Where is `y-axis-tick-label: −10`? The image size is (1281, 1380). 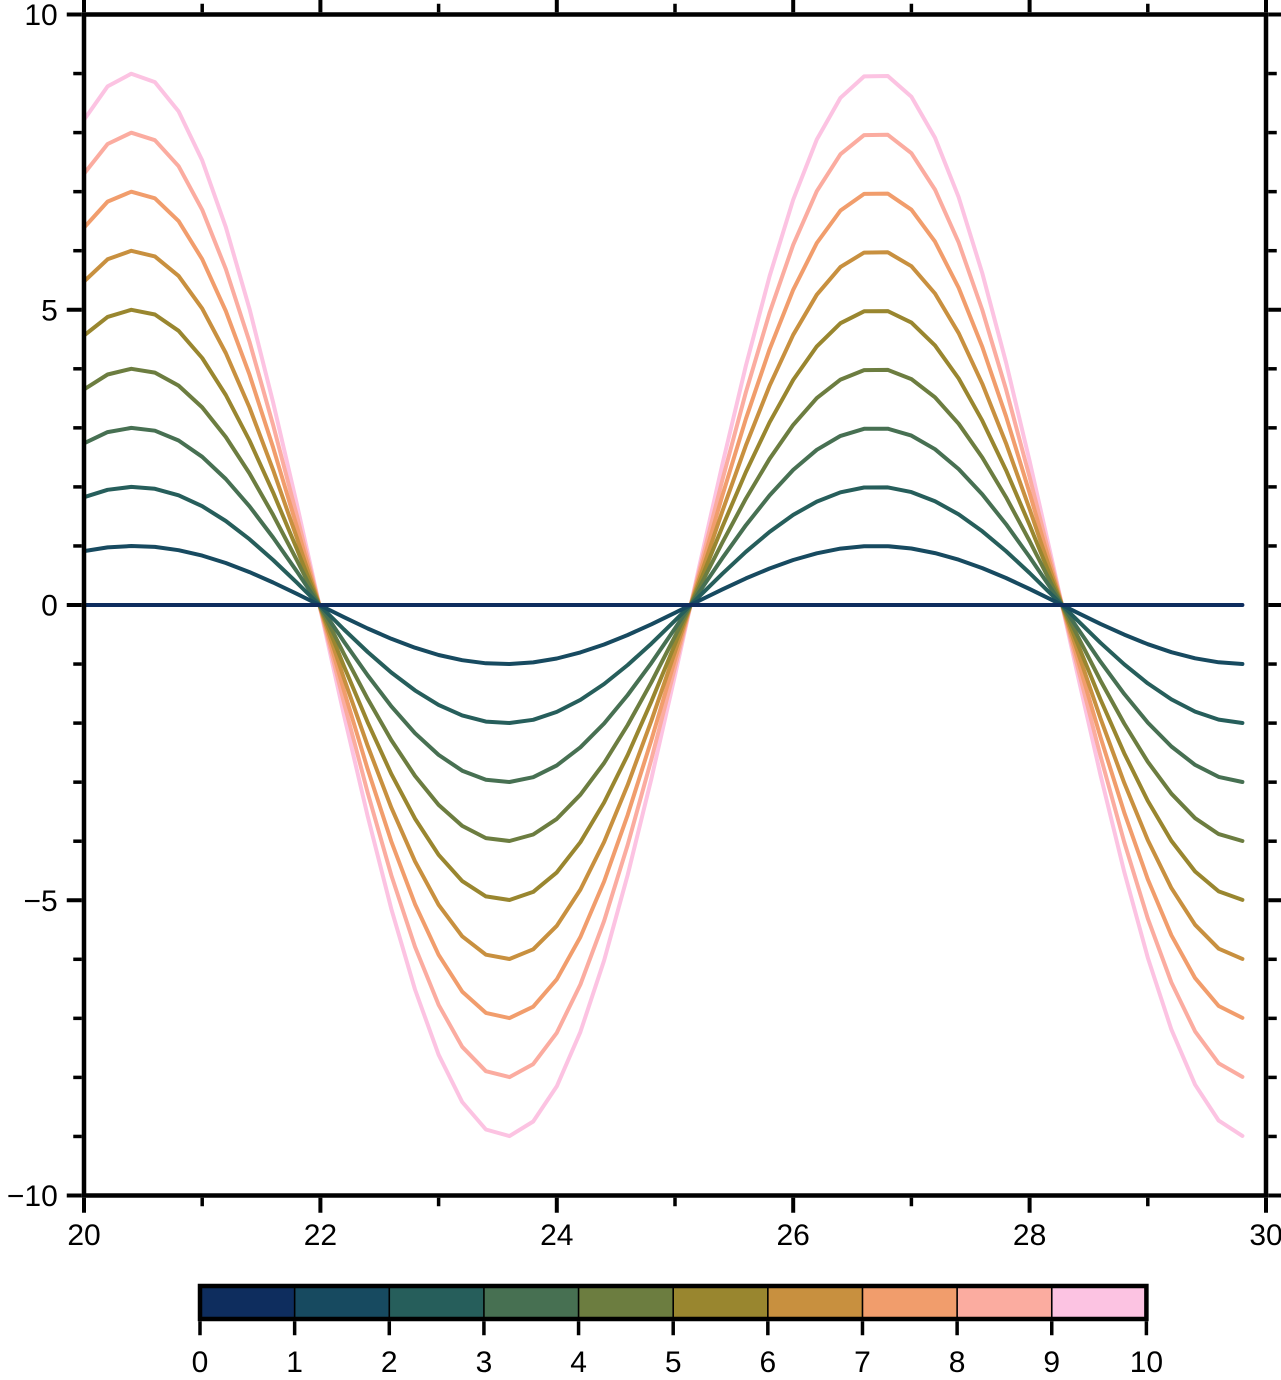 y-axis-tick-label: −10 is located at coordinates (32, 1196).